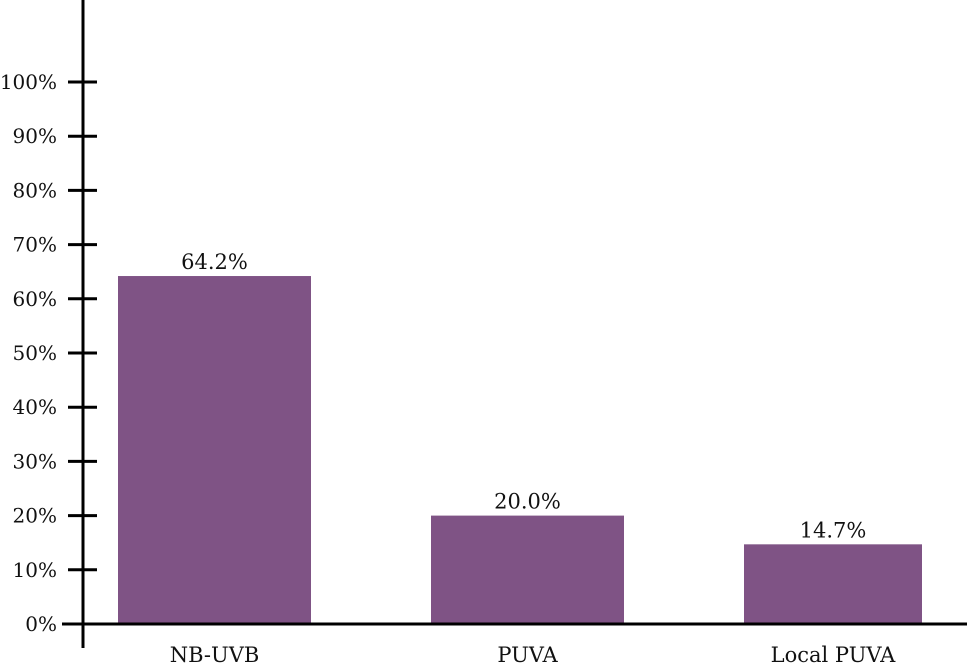 Image resolution: width=967 pixels, height=665 pixels. What do you see at coordinates (215, 654) in the screenshot?
I see `category-label: NB-UVB` at bounding box center [215, 654].